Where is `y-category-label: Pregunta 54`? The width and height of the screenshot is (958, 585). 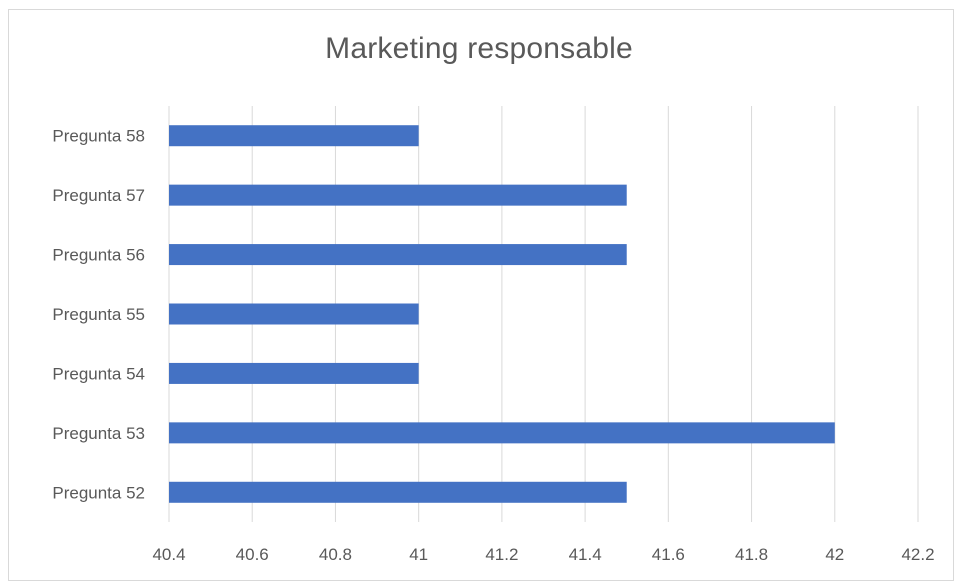
y-category-label: Pregunta 54 is located at coordinates (98, 373).